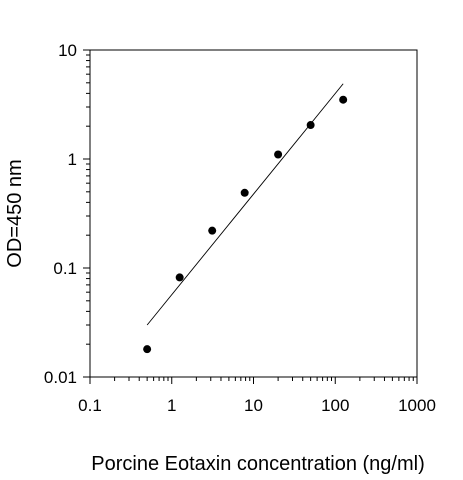 The height and width of the screenshot is (480, 463). What do you see at coordinates (67, 50) in the screenshot?
I see `y-tick-label: 10` at bounding box center [67, 50].